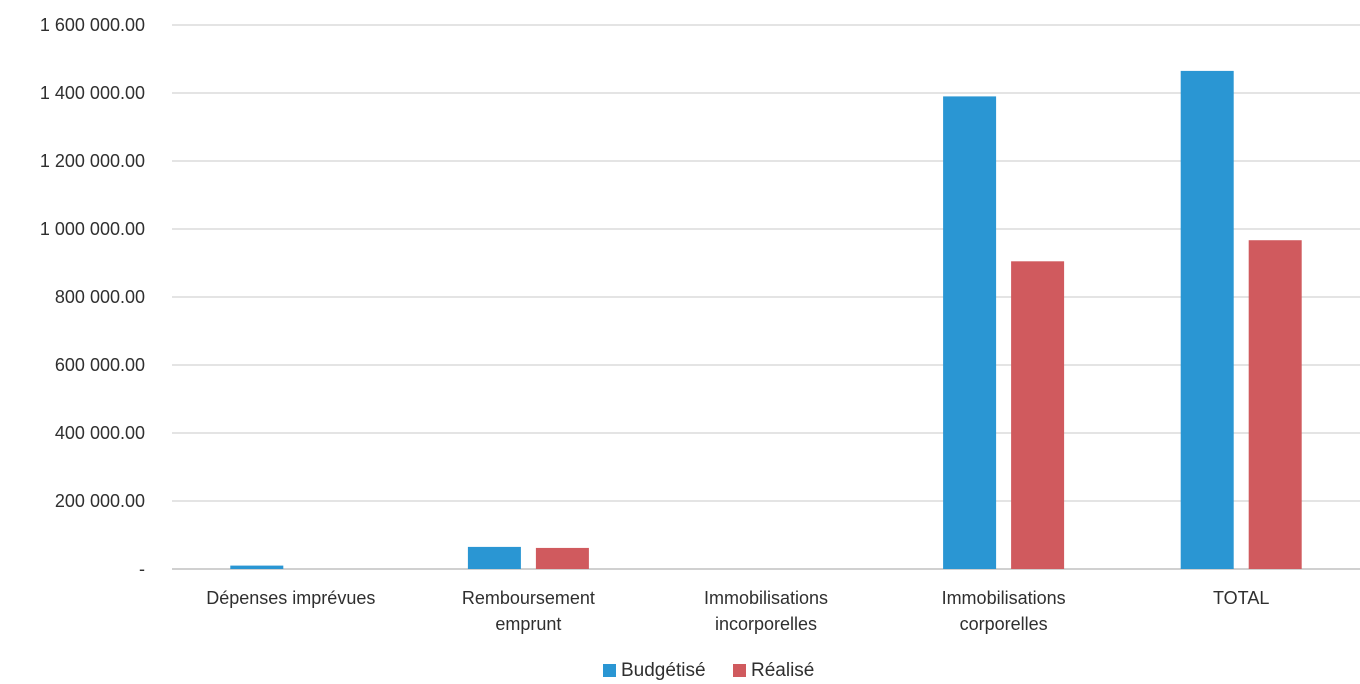  Describe the element at coordinates (528, 624) in the screenshot. I see `x-category-label-line: emprunt` at that location.